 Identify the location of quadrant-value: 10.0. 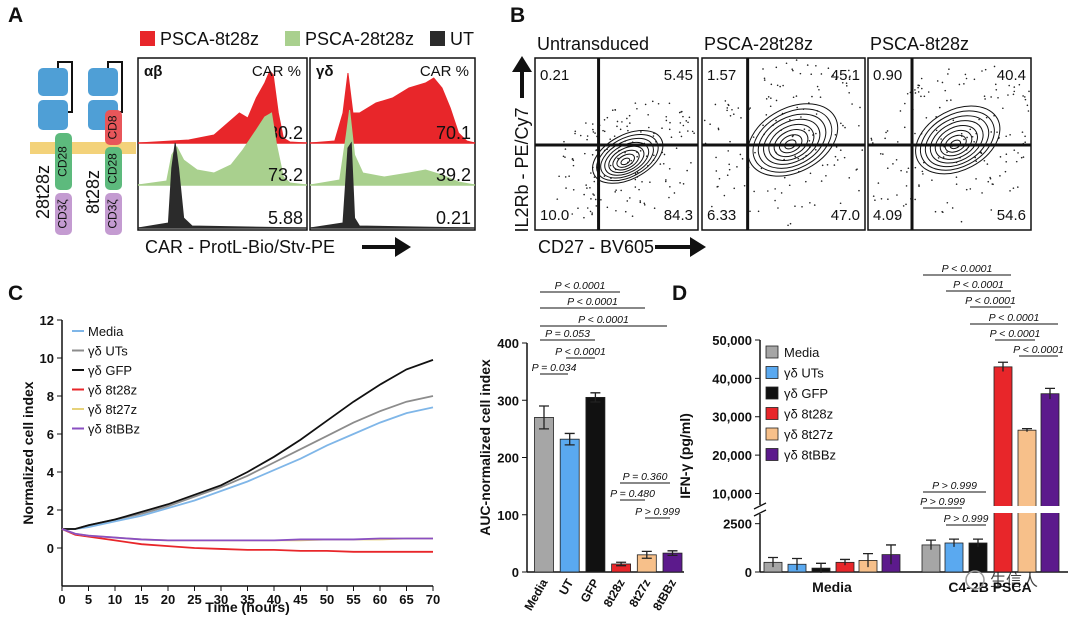
(554, 215).